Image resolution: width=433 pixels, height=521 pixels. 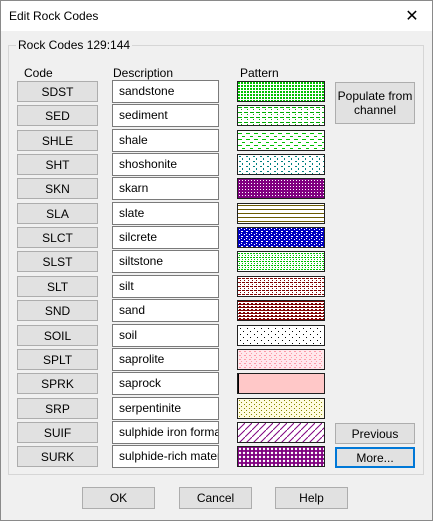 What do you see at coordinates (57, 115) in the screenshot?
I see `code-button-sed: SED` at bounding box center [57, 115].